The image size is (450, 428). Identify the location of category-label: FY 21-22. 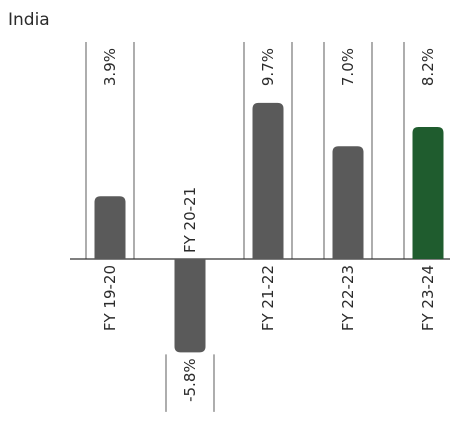
(268, 298).